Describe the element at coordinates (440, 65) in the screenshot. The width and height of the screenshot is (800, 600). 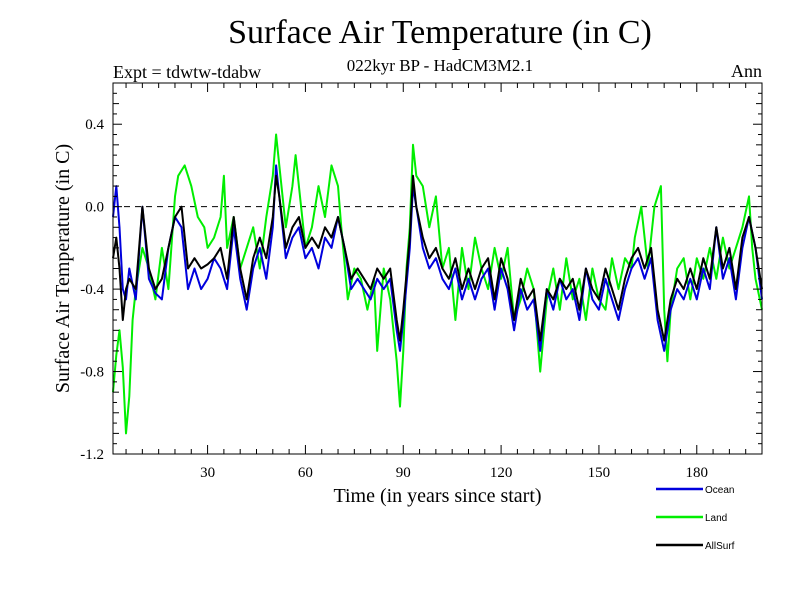
I see `chart-subtitle: 022kyr BP - HadCM3M2.1` at that location.